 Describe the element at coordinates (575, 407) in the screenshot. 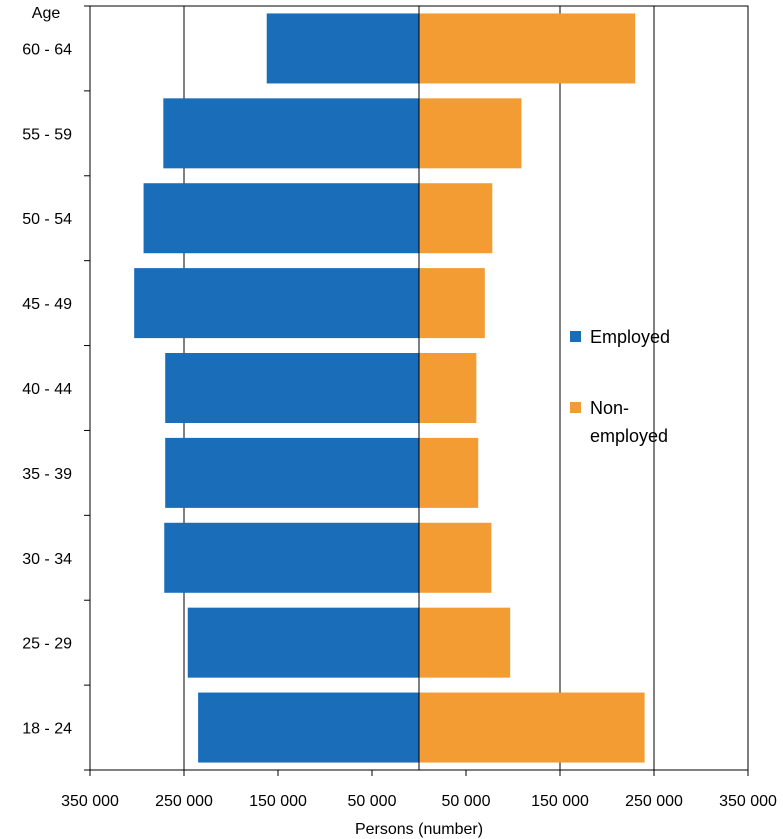

I see `legend-swatch-non-employed` at that location.